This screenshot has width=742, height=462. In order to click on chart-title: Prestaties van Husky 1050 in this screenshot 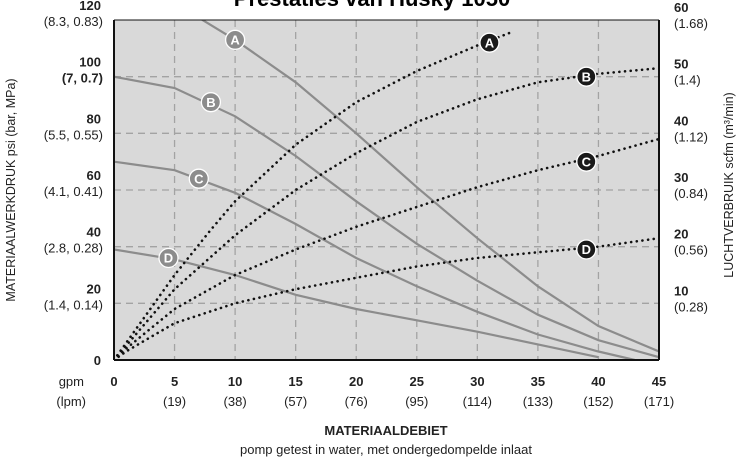, I will do `click(372, 5)`.